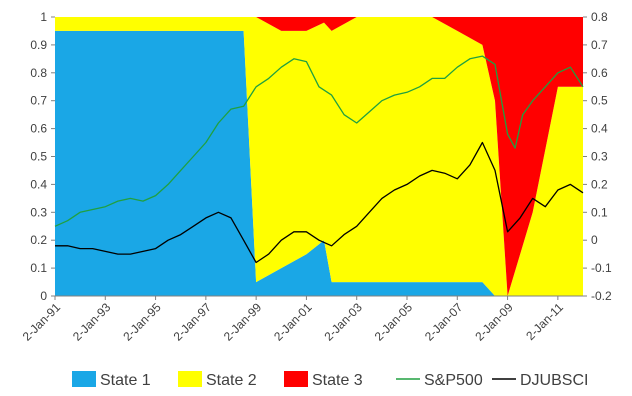 Image resolution: width=632 pixels, height=396 pixels. Describe the element at coordinates (142, 322) in the screenshot. I see `x-tick-label: 2-Jan-95` at that location.